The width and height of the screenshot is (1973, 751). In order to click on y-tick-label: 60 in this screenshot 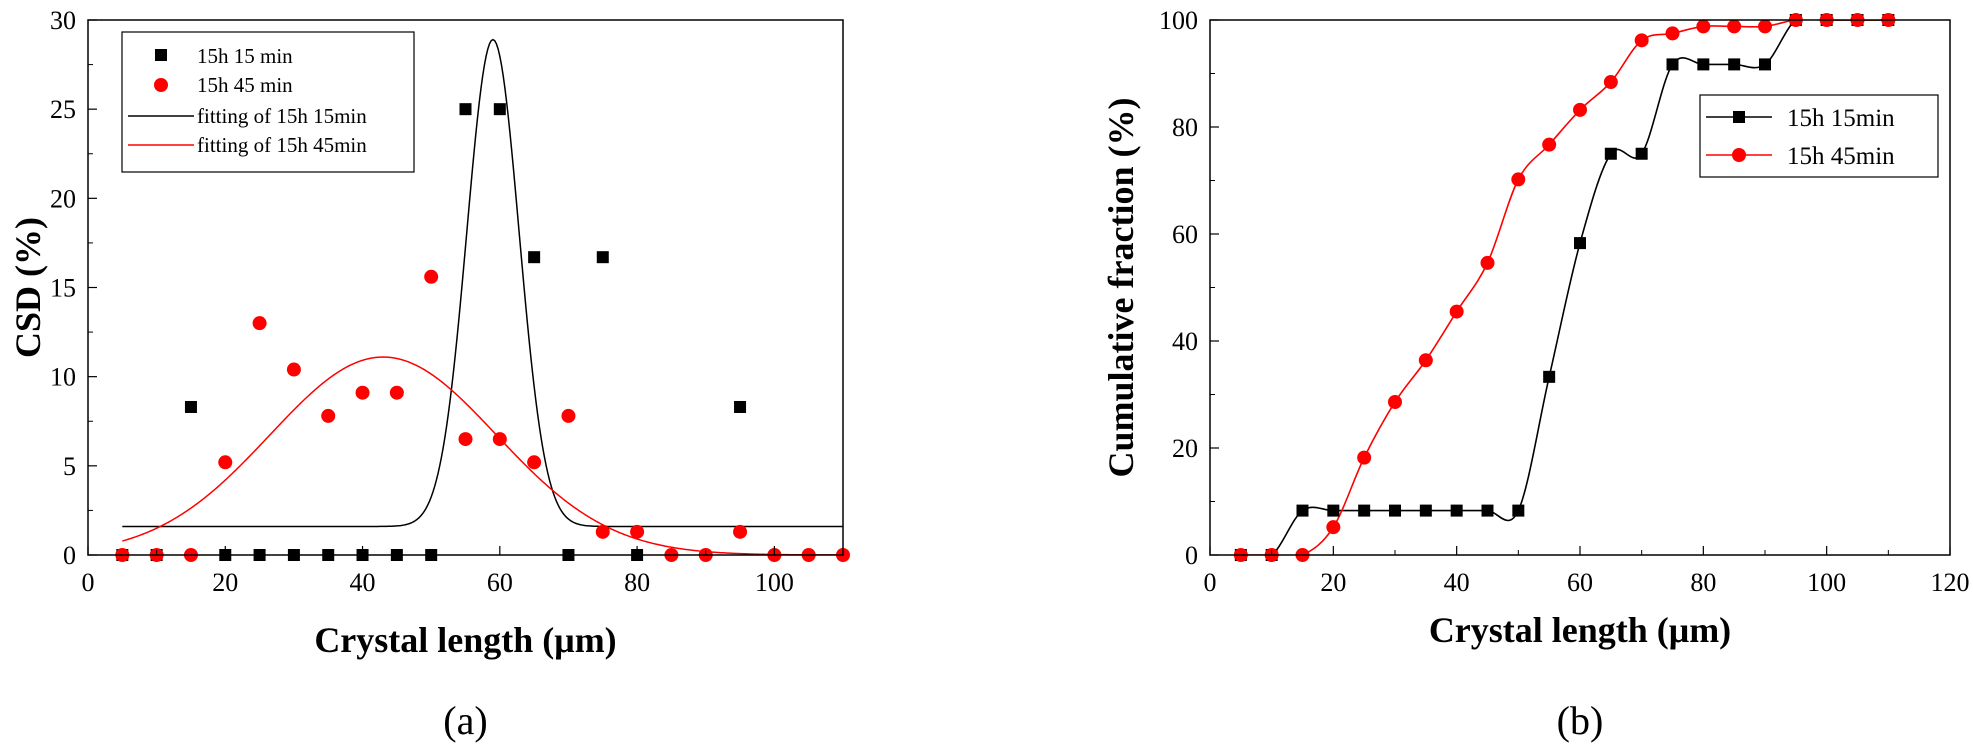, I will do `click(1185, 234)`.